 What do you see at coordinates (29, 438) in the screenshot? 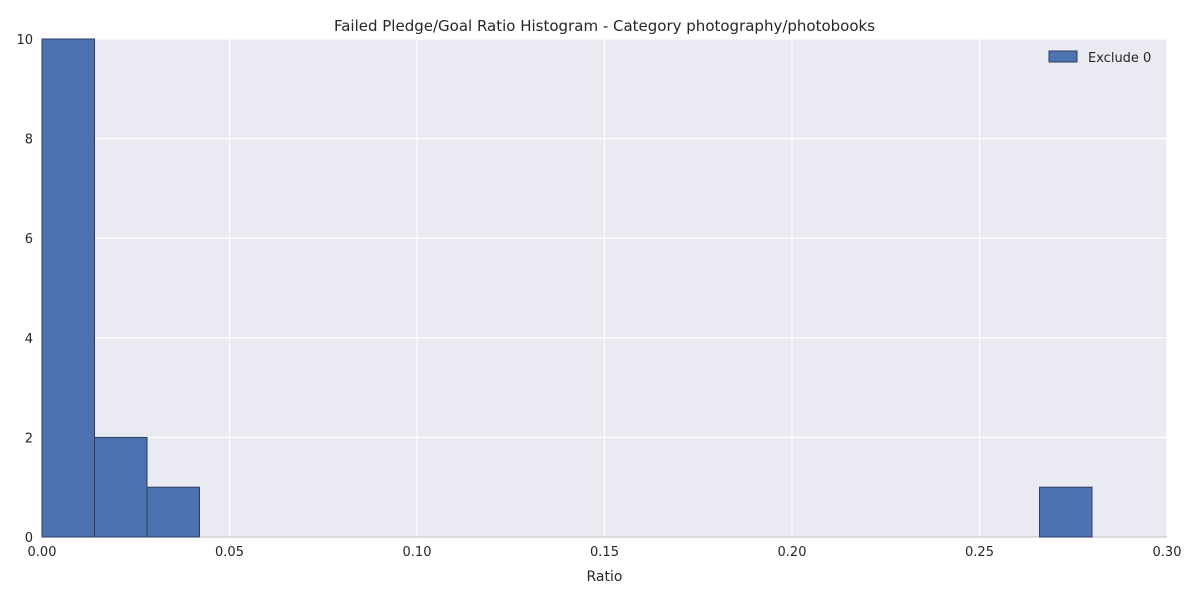
I see `y-tick-label: 2` at bounding box center [29, 438].